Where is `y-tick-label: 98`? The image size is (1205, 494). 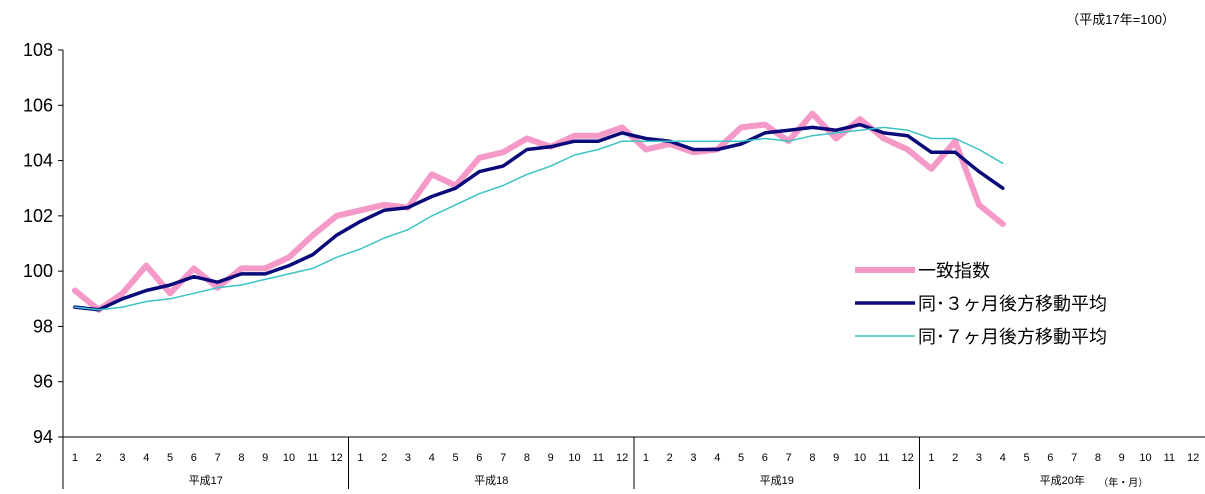 y-tick-label: 98 is located at coordinates (43, 326).